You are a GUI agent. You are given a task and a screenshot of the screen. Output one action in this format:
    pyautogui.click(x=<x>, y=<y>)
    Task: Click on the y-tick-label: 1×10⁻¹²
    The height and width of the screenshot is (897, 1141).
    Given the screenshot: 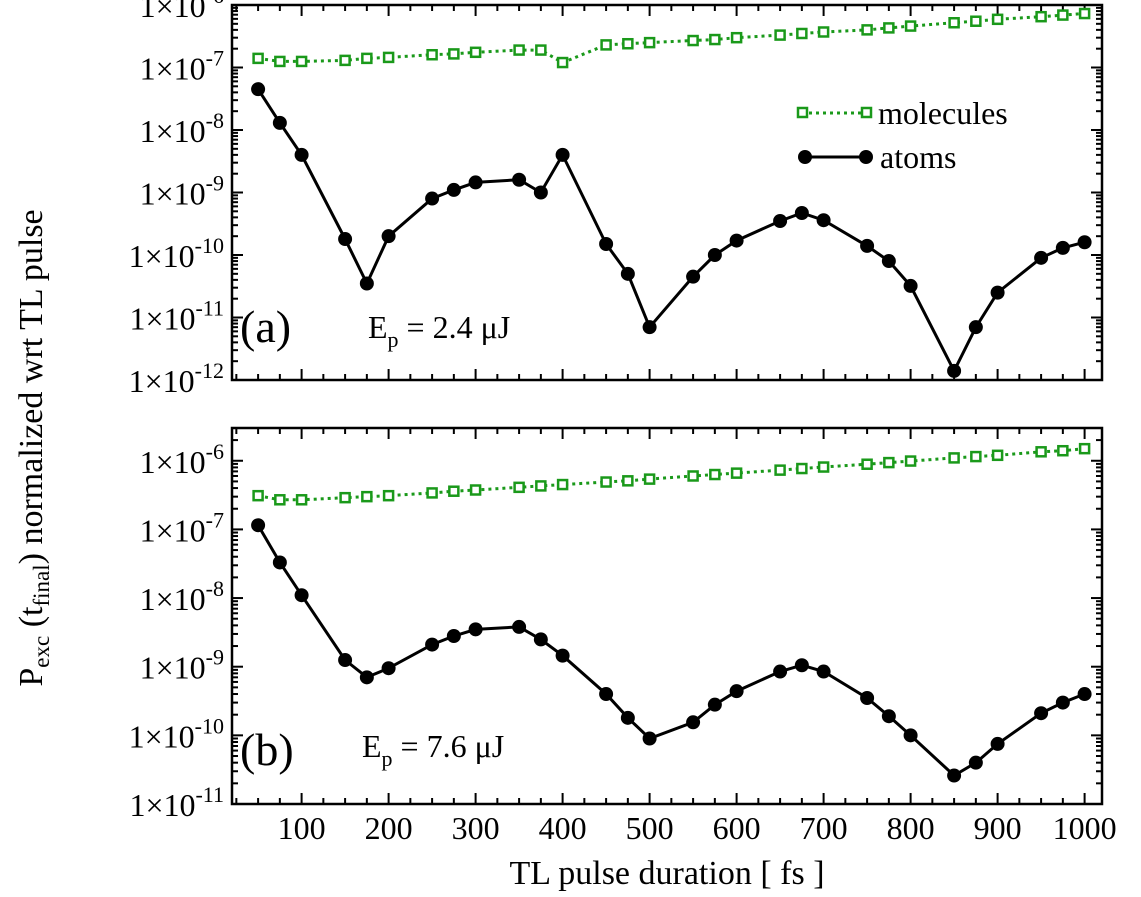 What is the action you would take?
    pyautogui.click(x=176, y=378)
    